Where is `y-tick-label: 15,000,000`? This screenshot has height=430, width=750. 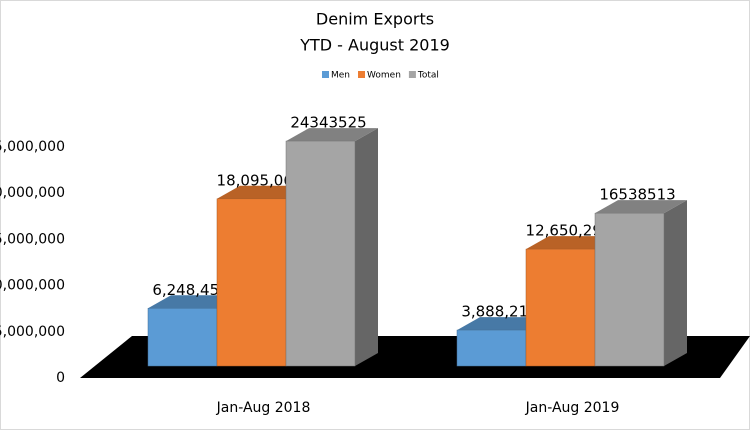
y-tick-label: 15,000,000 is located at coordinates (32, 239).